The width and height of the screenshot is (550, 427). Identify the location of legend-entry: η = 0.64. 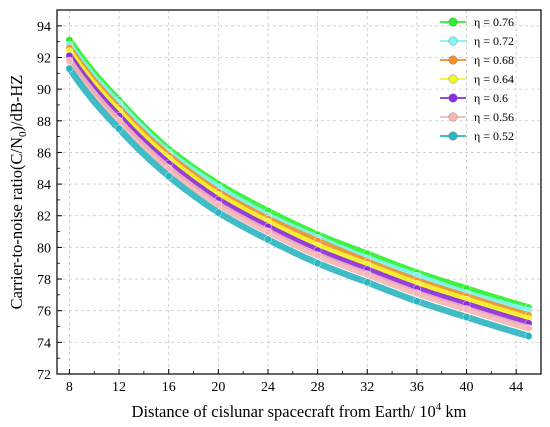
(477, 79).